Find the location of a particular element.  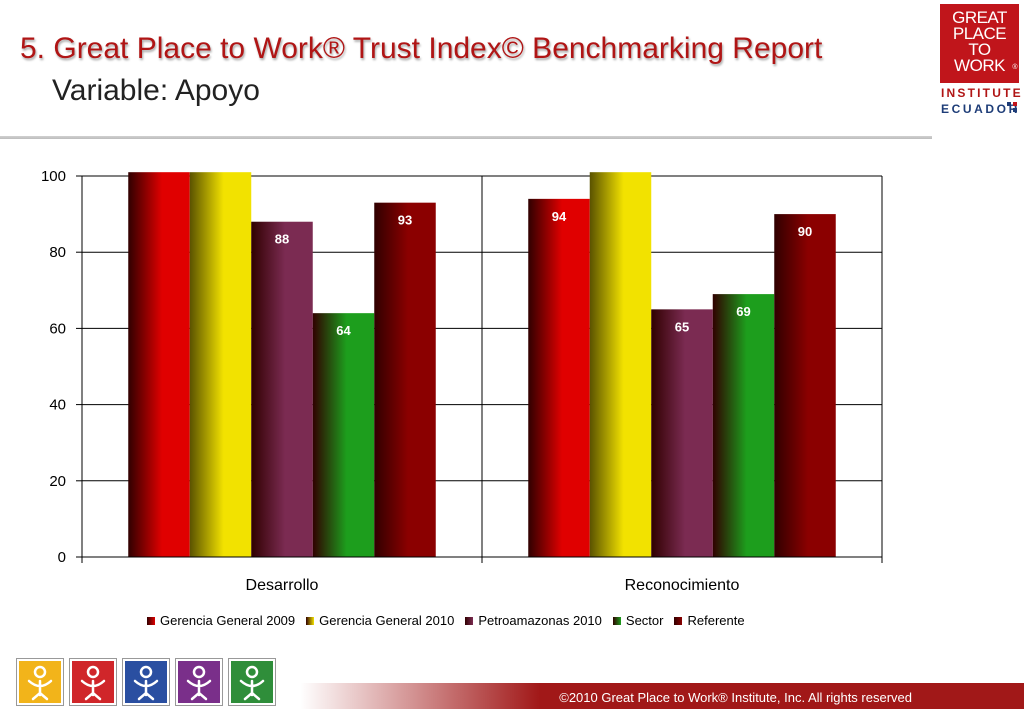

y-tick-label: 100 is located at coordinates (53, 176).